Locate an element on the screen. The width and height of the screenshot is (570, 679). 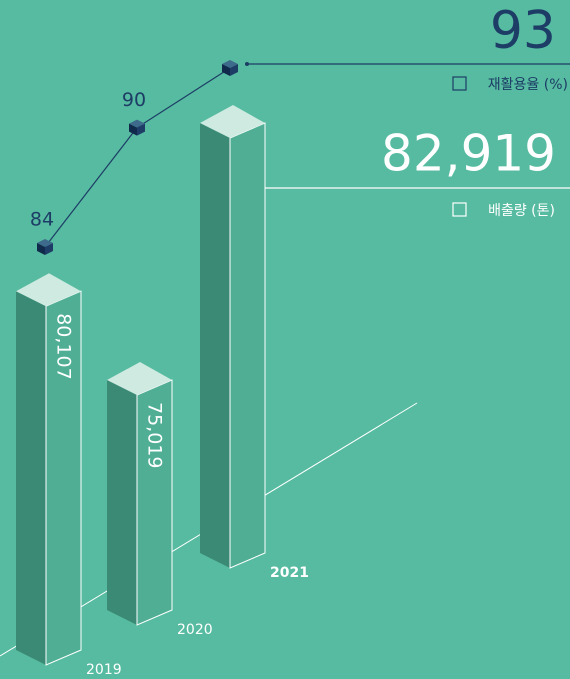
amount-headline: 82,919 is located at coordinates (468, 154).